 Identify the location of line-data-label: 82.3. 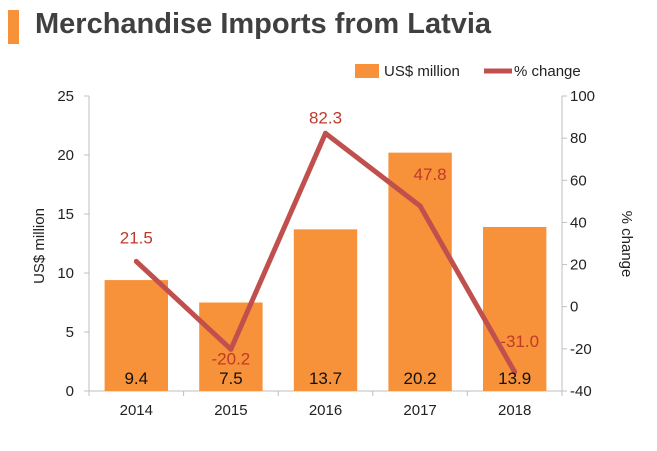
(325, 117).